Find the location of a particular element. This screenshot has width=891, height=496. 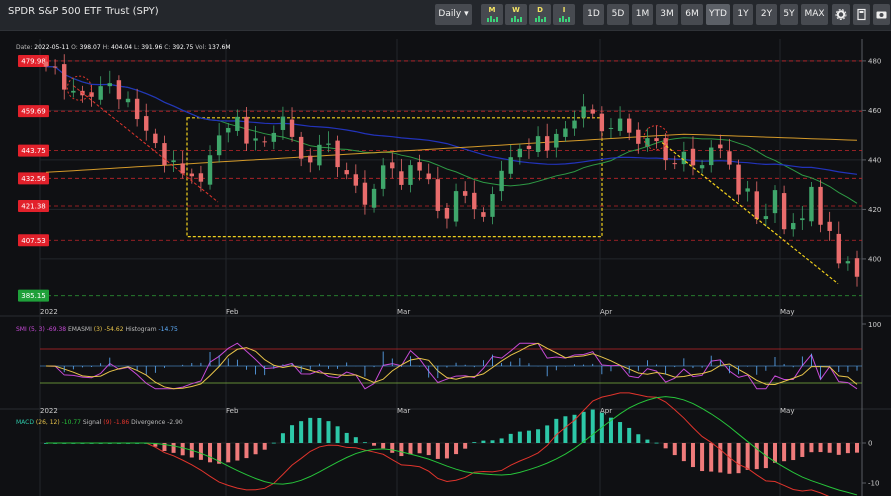

settings-button is located at coordinates (841, 14).